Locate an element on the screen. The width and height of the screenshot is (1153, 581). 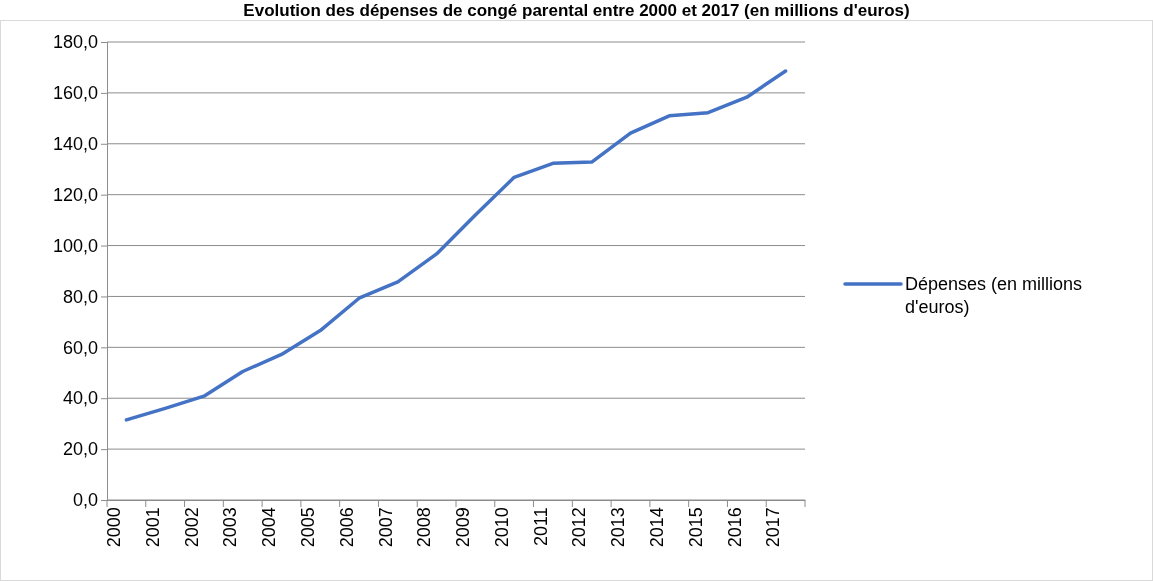
x-tick-label: 2016 is located at coordinates (734, 527).